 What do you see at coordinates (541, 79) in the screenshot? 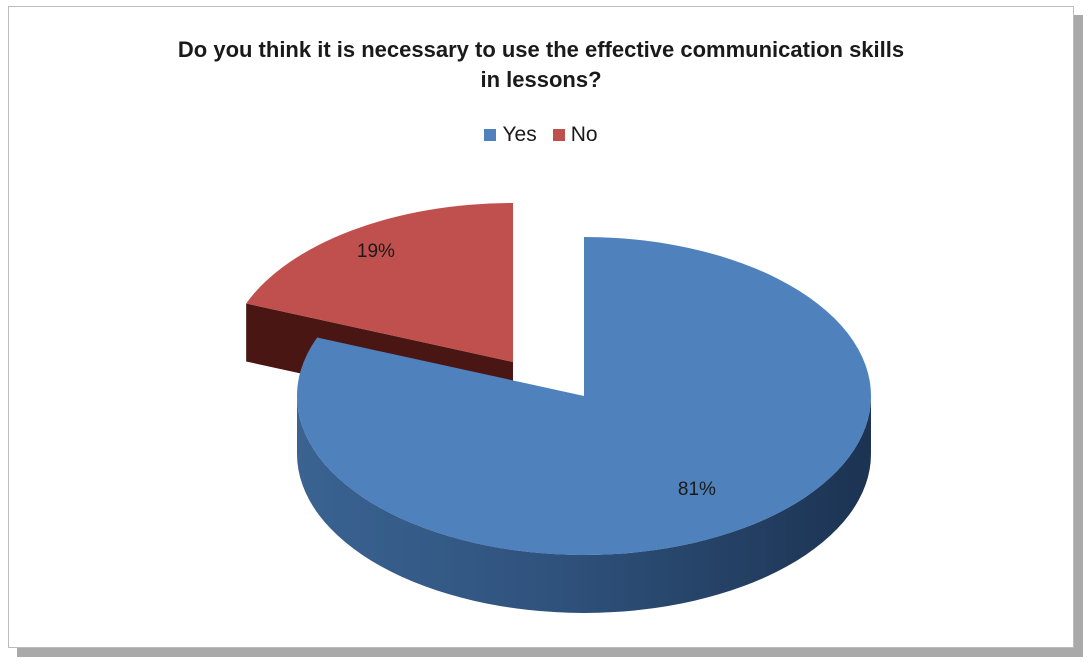
I see `chart-title-line-2: in lessons?` at bounding box center [541, 79].